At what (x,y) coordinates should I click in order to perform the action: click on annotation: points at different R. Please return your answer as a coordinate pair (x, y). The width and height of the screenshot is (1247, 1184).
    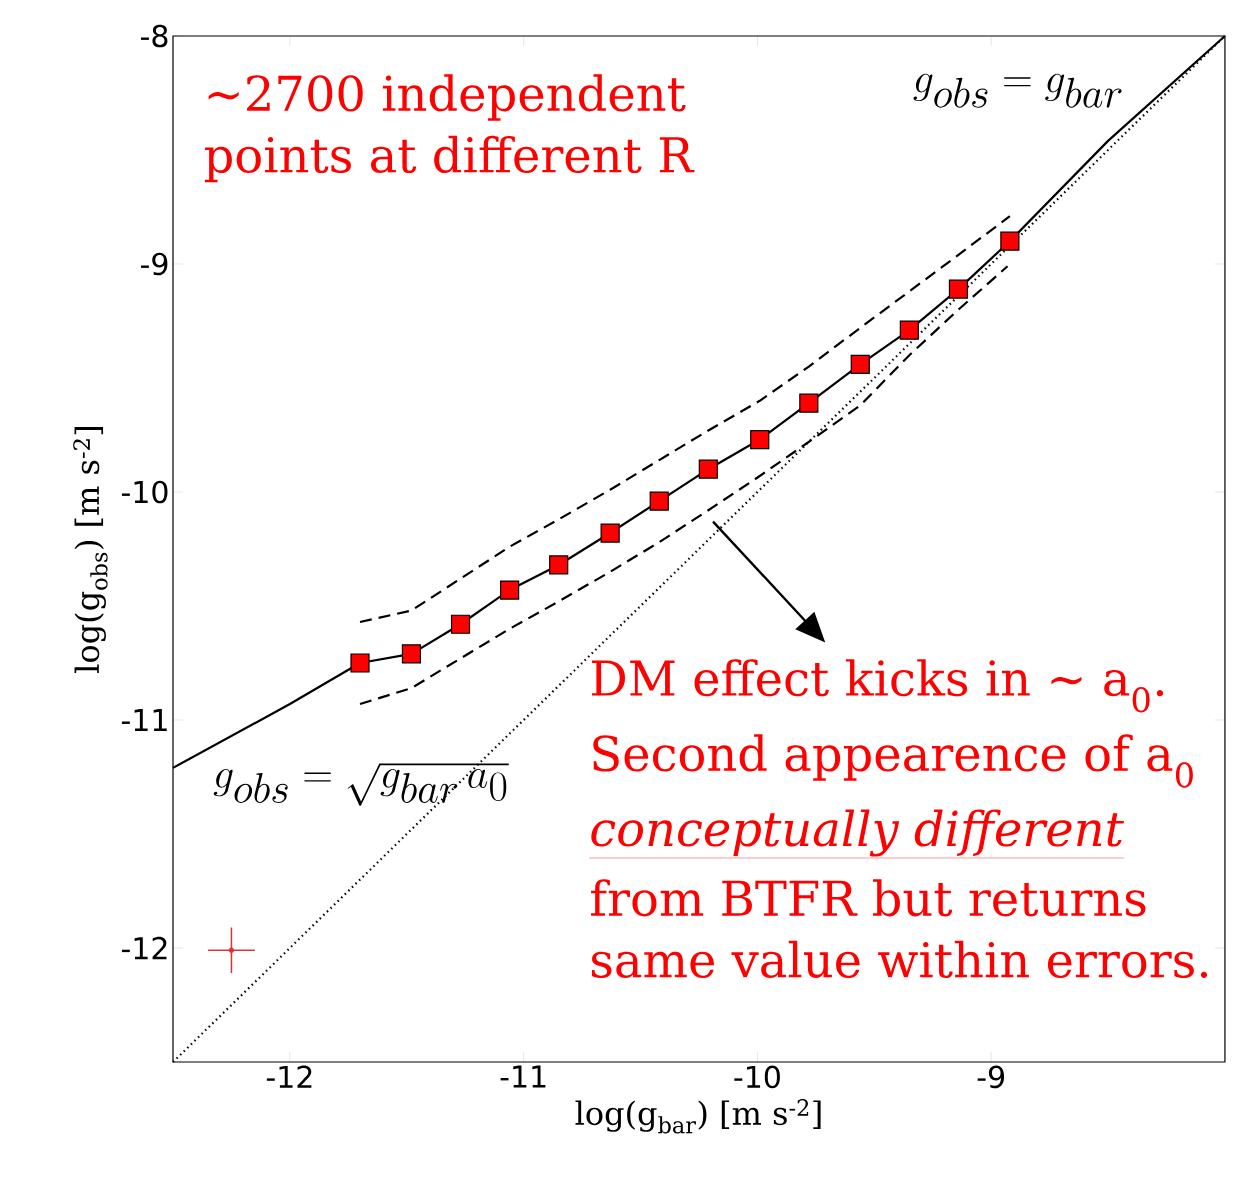
    Looking at the image, I should click on (449, 159).